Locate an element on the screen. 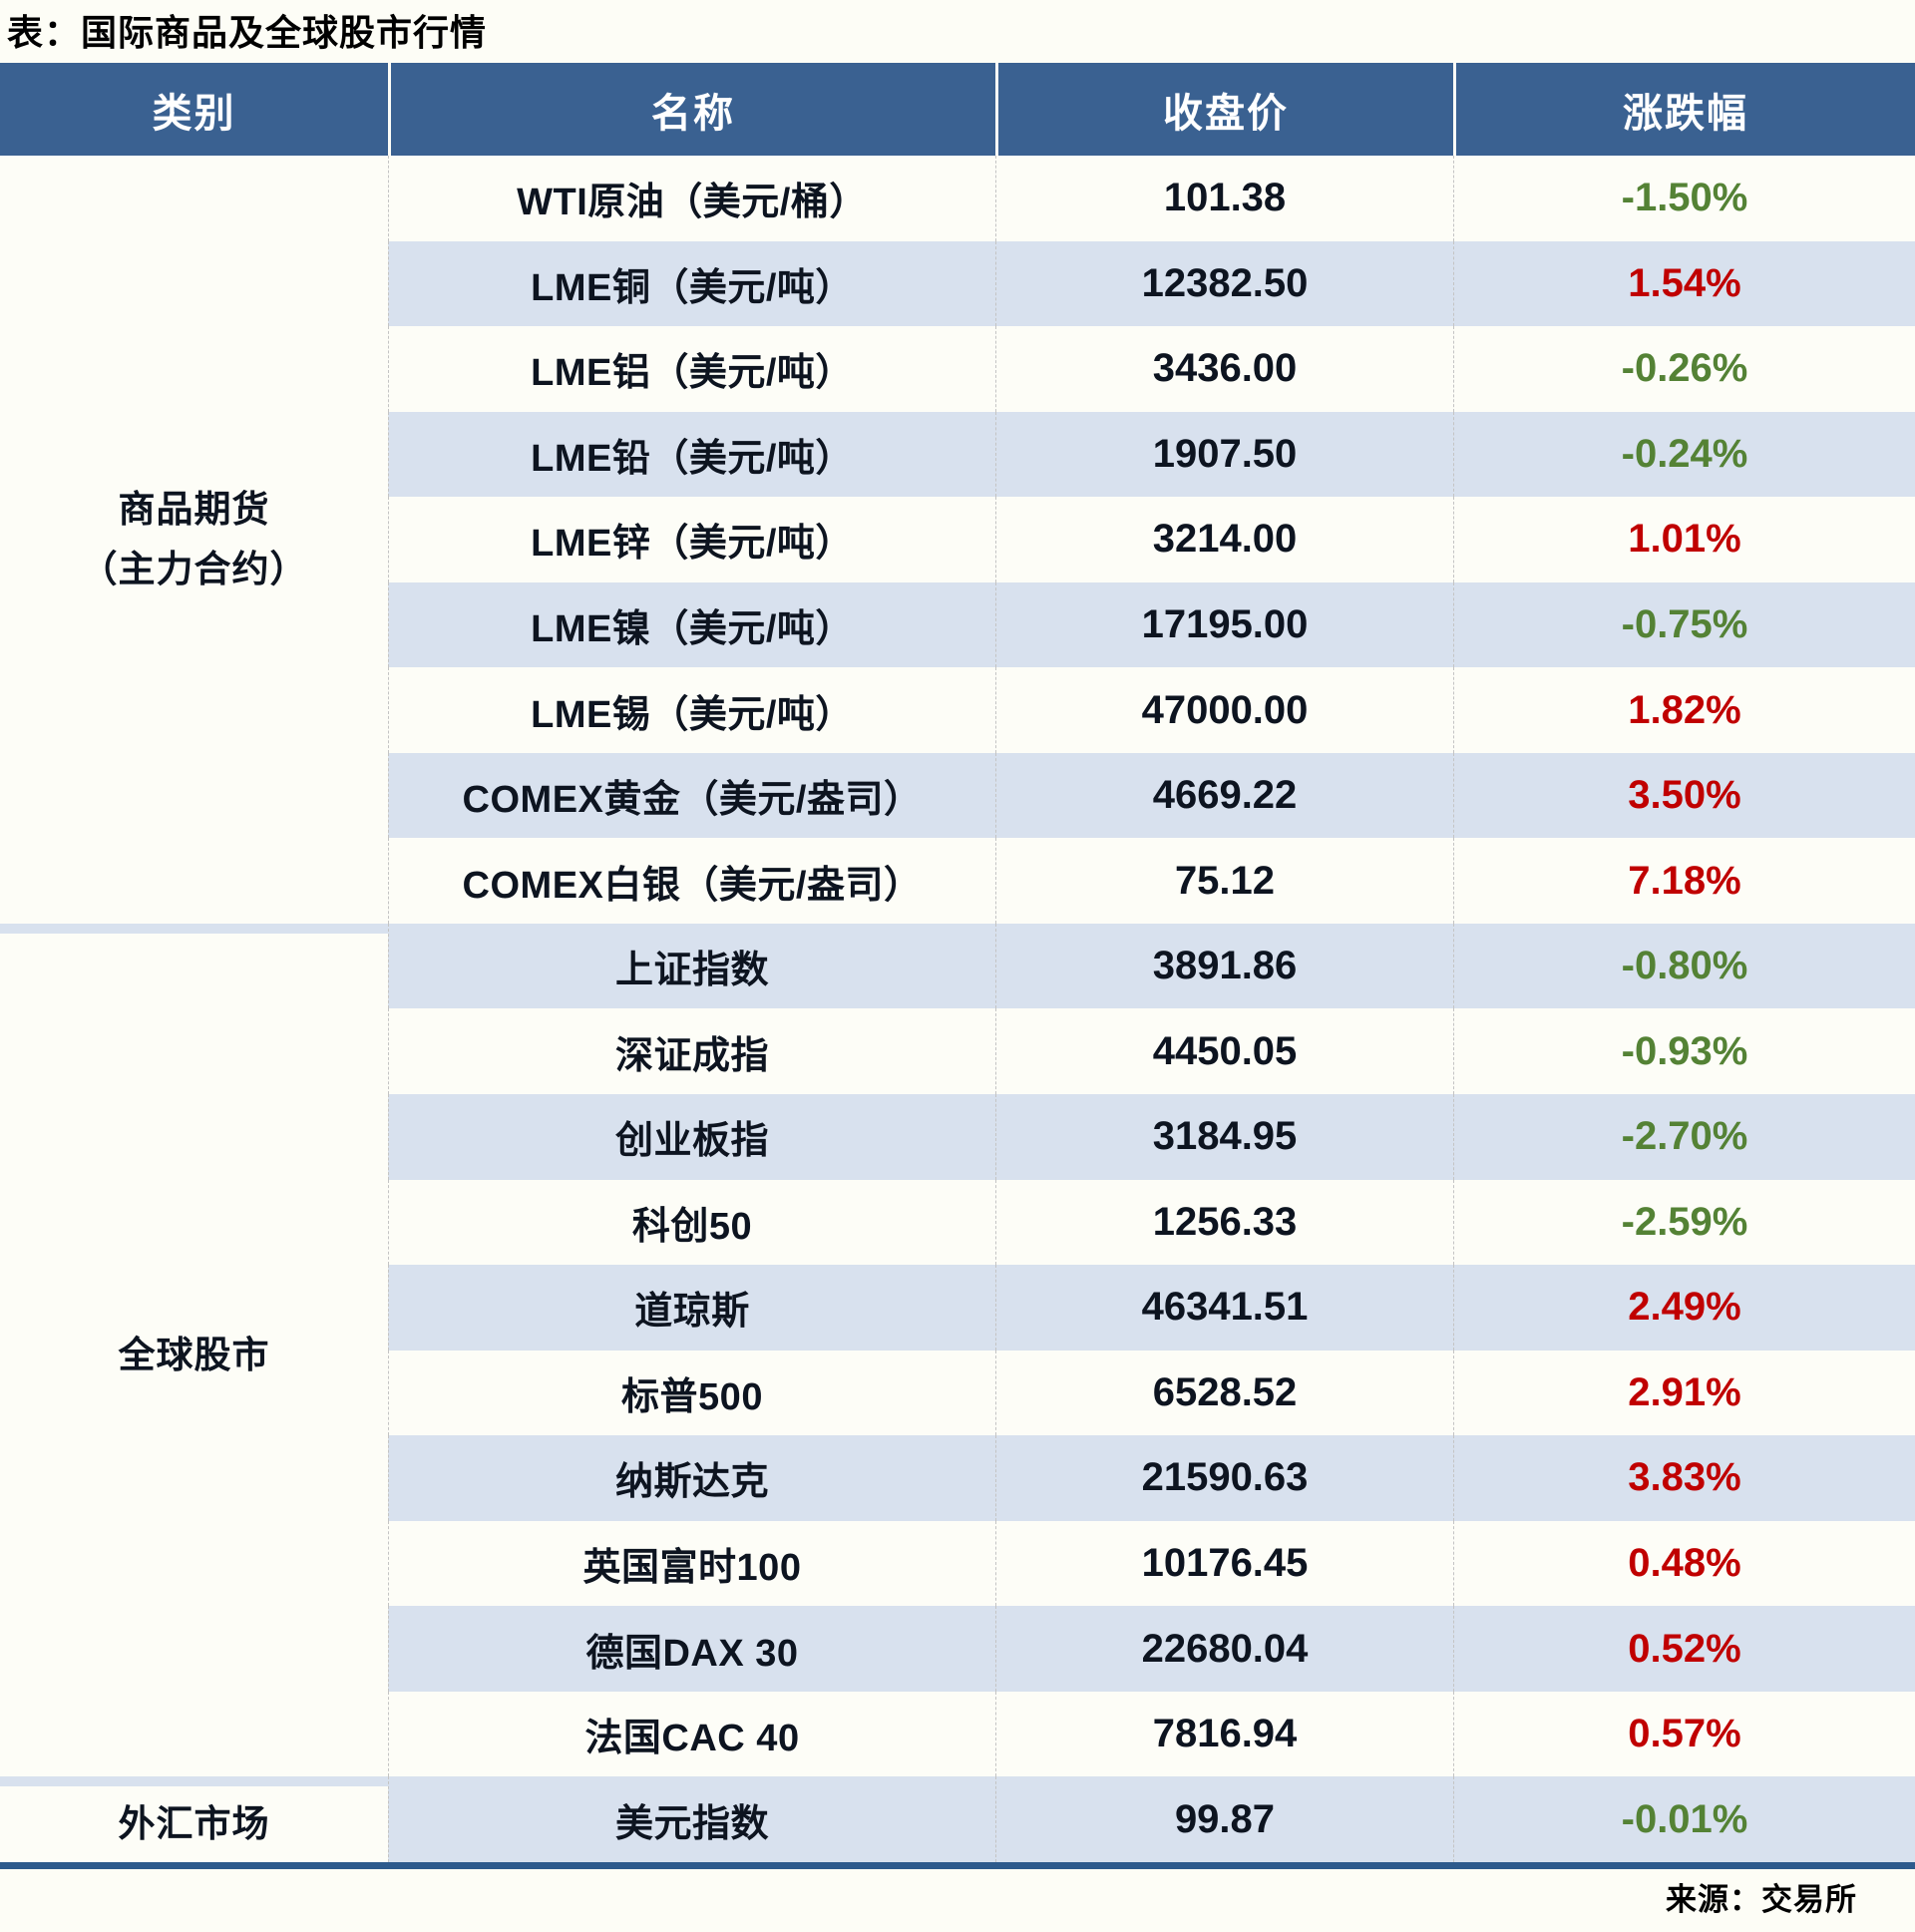 This screenshot has height=1932, width=1915. instrument-name: 纳斯达克 is located at coordinates (691, 1478).